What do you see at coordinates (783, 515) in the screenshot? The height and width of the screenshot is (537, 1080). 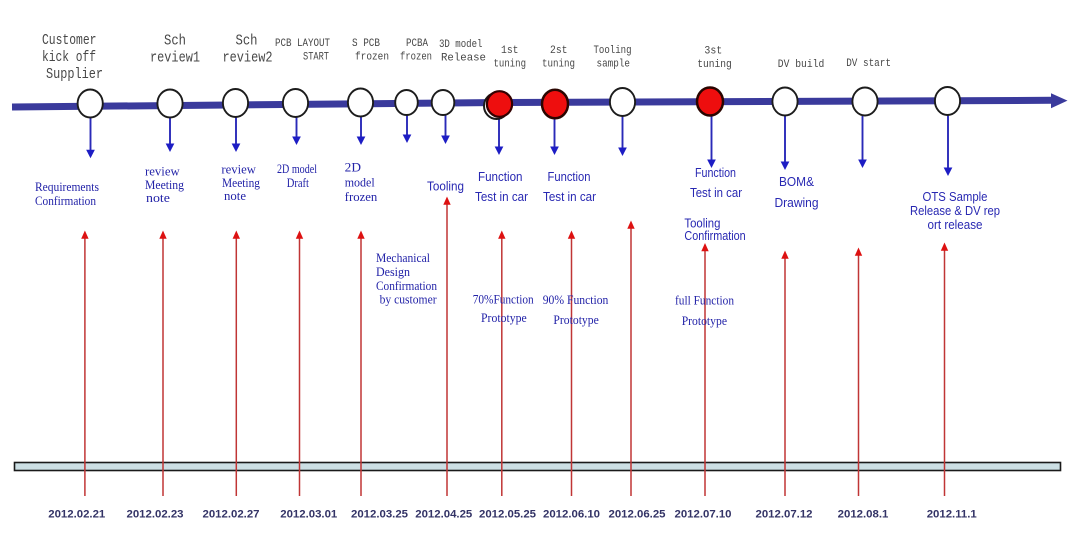 I see `svg-text: 2012.07.12` at bounding box center [783, 515].